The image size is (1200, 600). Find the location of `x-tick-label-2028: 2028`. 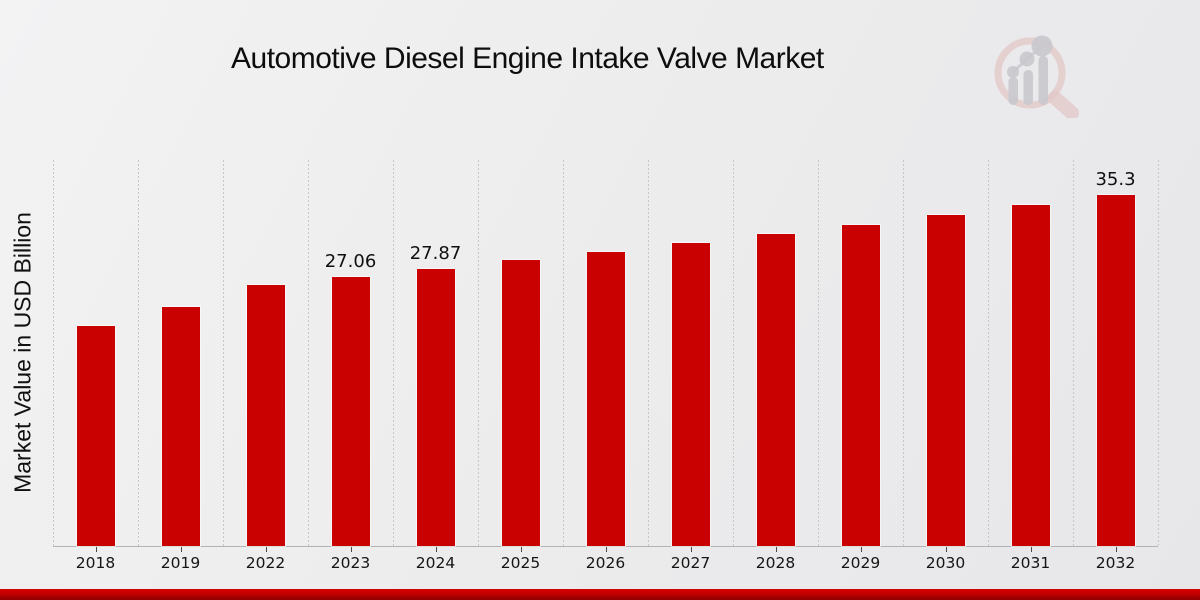

x-tick-label-2028: 2028 is located at coordinates (775, 563).